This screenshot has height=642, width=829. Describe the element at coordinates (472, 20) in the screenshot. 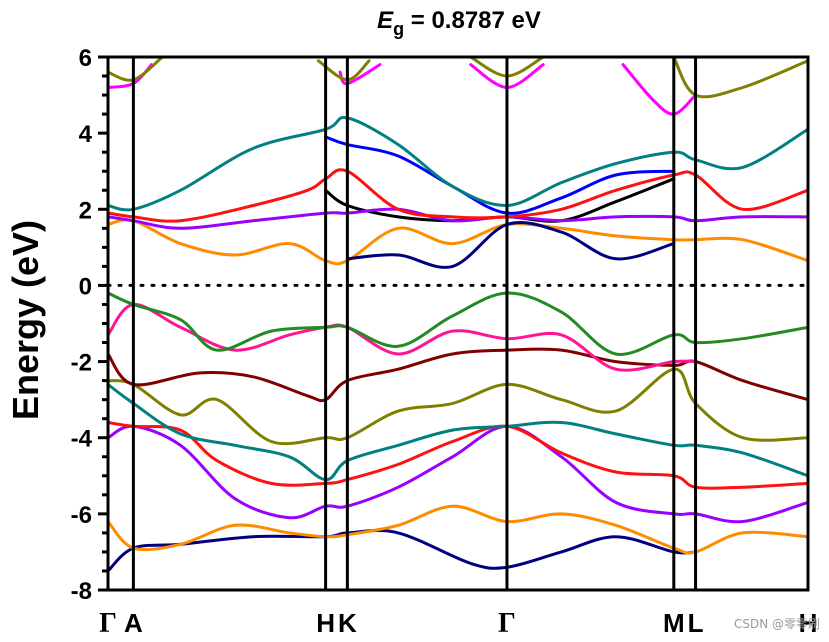

I see `title-rest: = 0.8787 eV` at that location.